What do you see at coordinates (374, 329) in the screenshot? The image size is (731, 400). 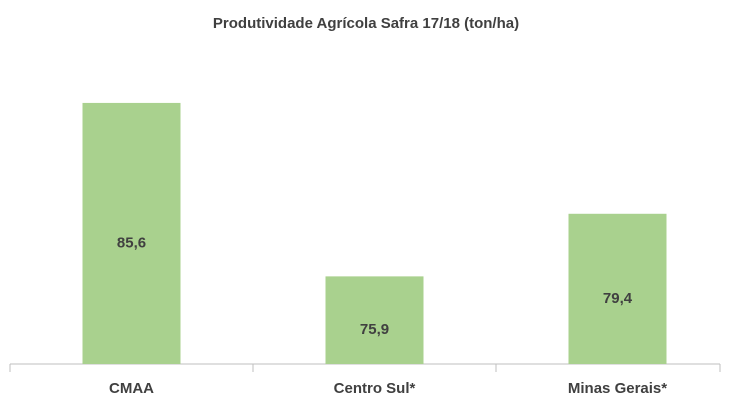 I see `data-label: 75,9` at bounding box center [374, 329].